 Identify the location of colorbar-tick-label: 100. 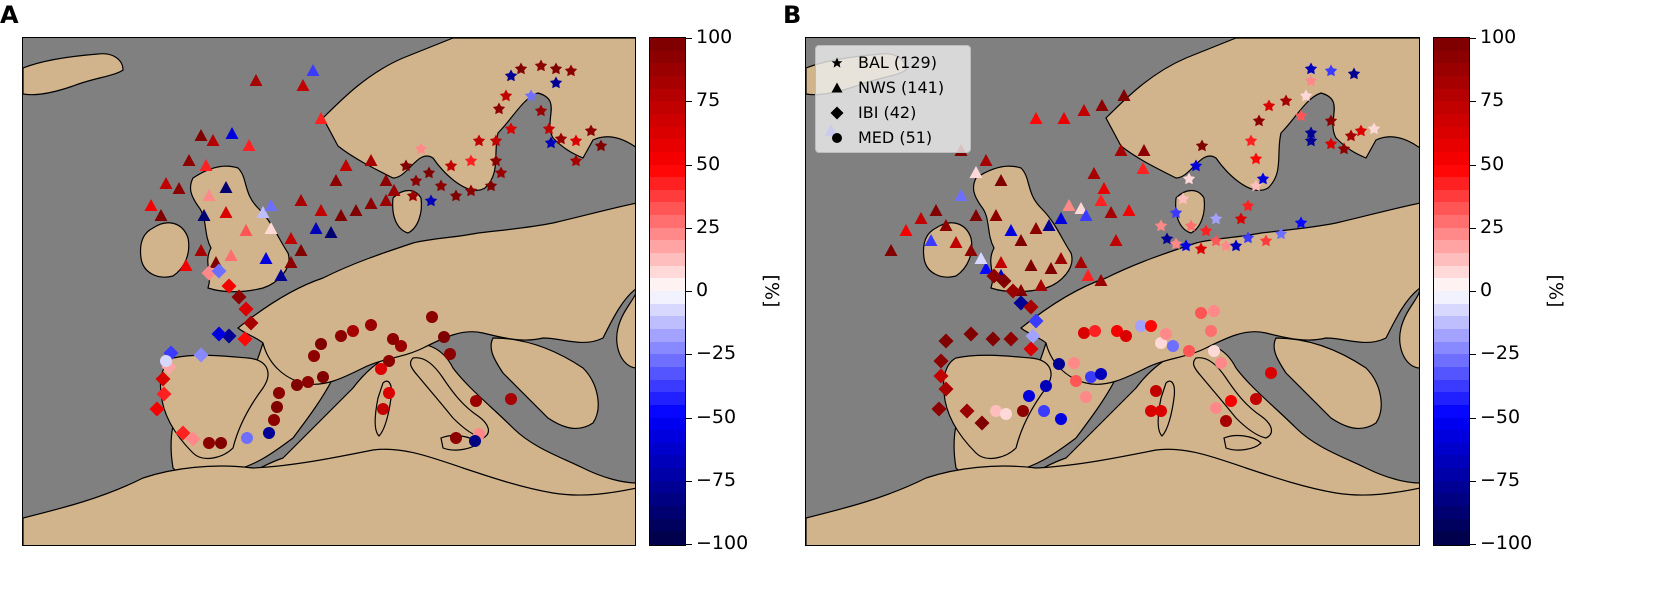
(1498, 37).